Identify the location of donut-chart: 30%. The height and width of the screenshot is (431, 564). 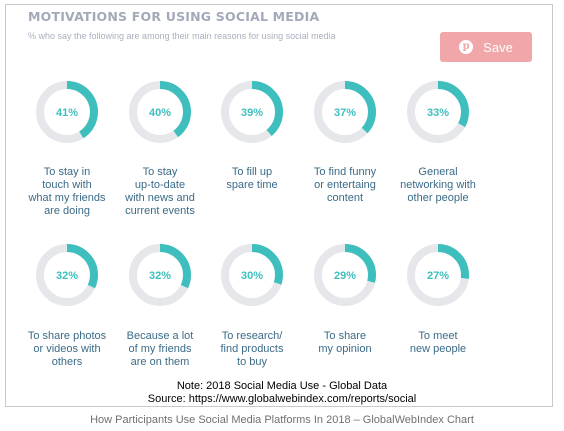
(252, 275).